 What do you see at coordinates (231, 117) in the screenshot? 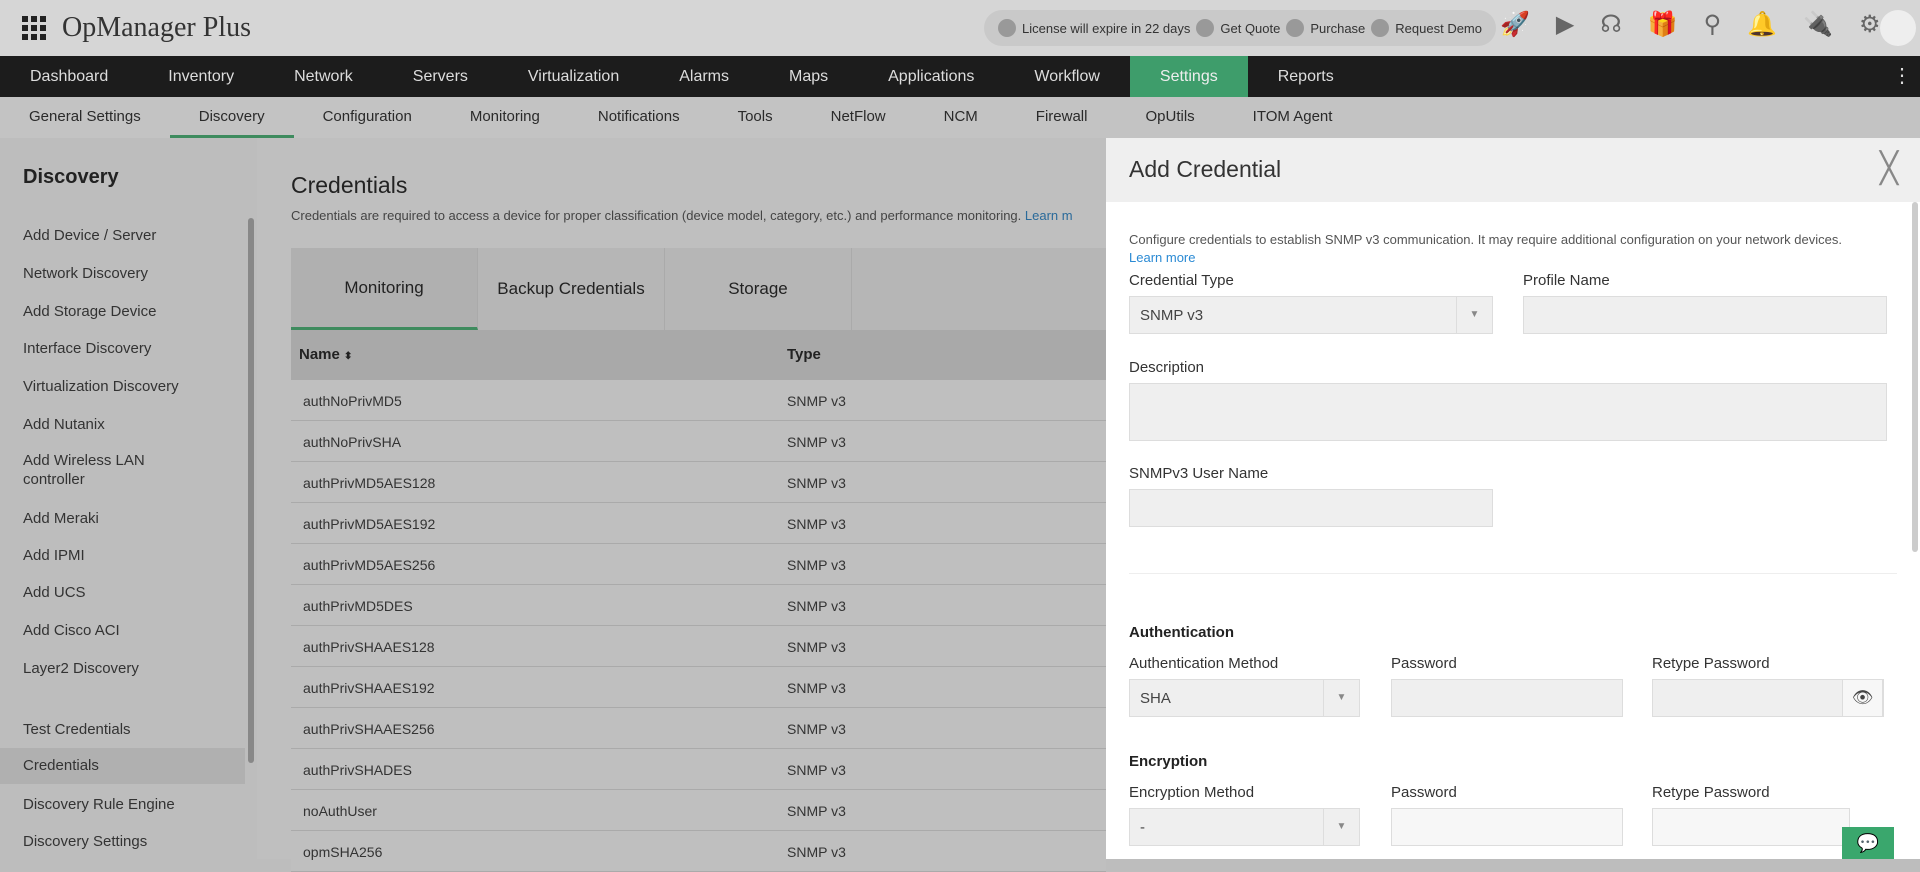
I see `subnav-discovery: Discovery` at bounding box center [231, 117].